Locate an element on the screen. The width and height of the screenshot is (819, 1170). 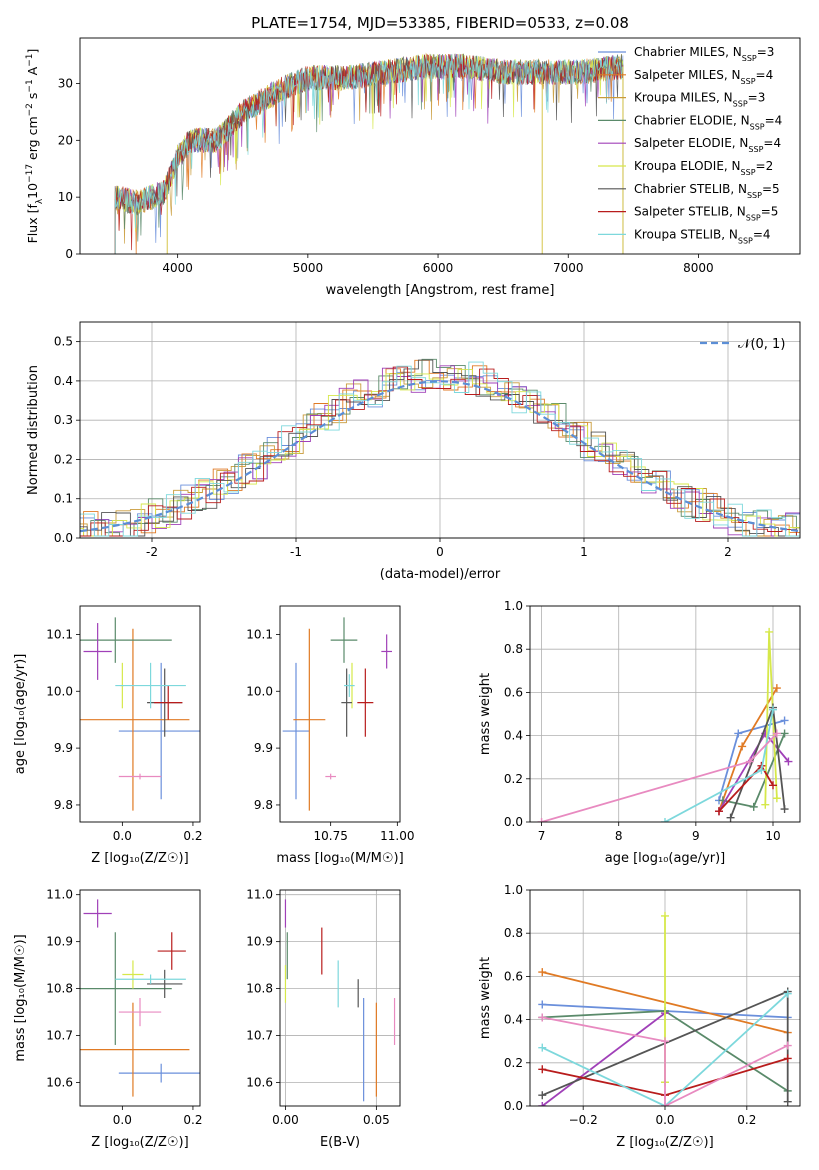
x-tick-label: 5000 is located at coordinates (308, 268).